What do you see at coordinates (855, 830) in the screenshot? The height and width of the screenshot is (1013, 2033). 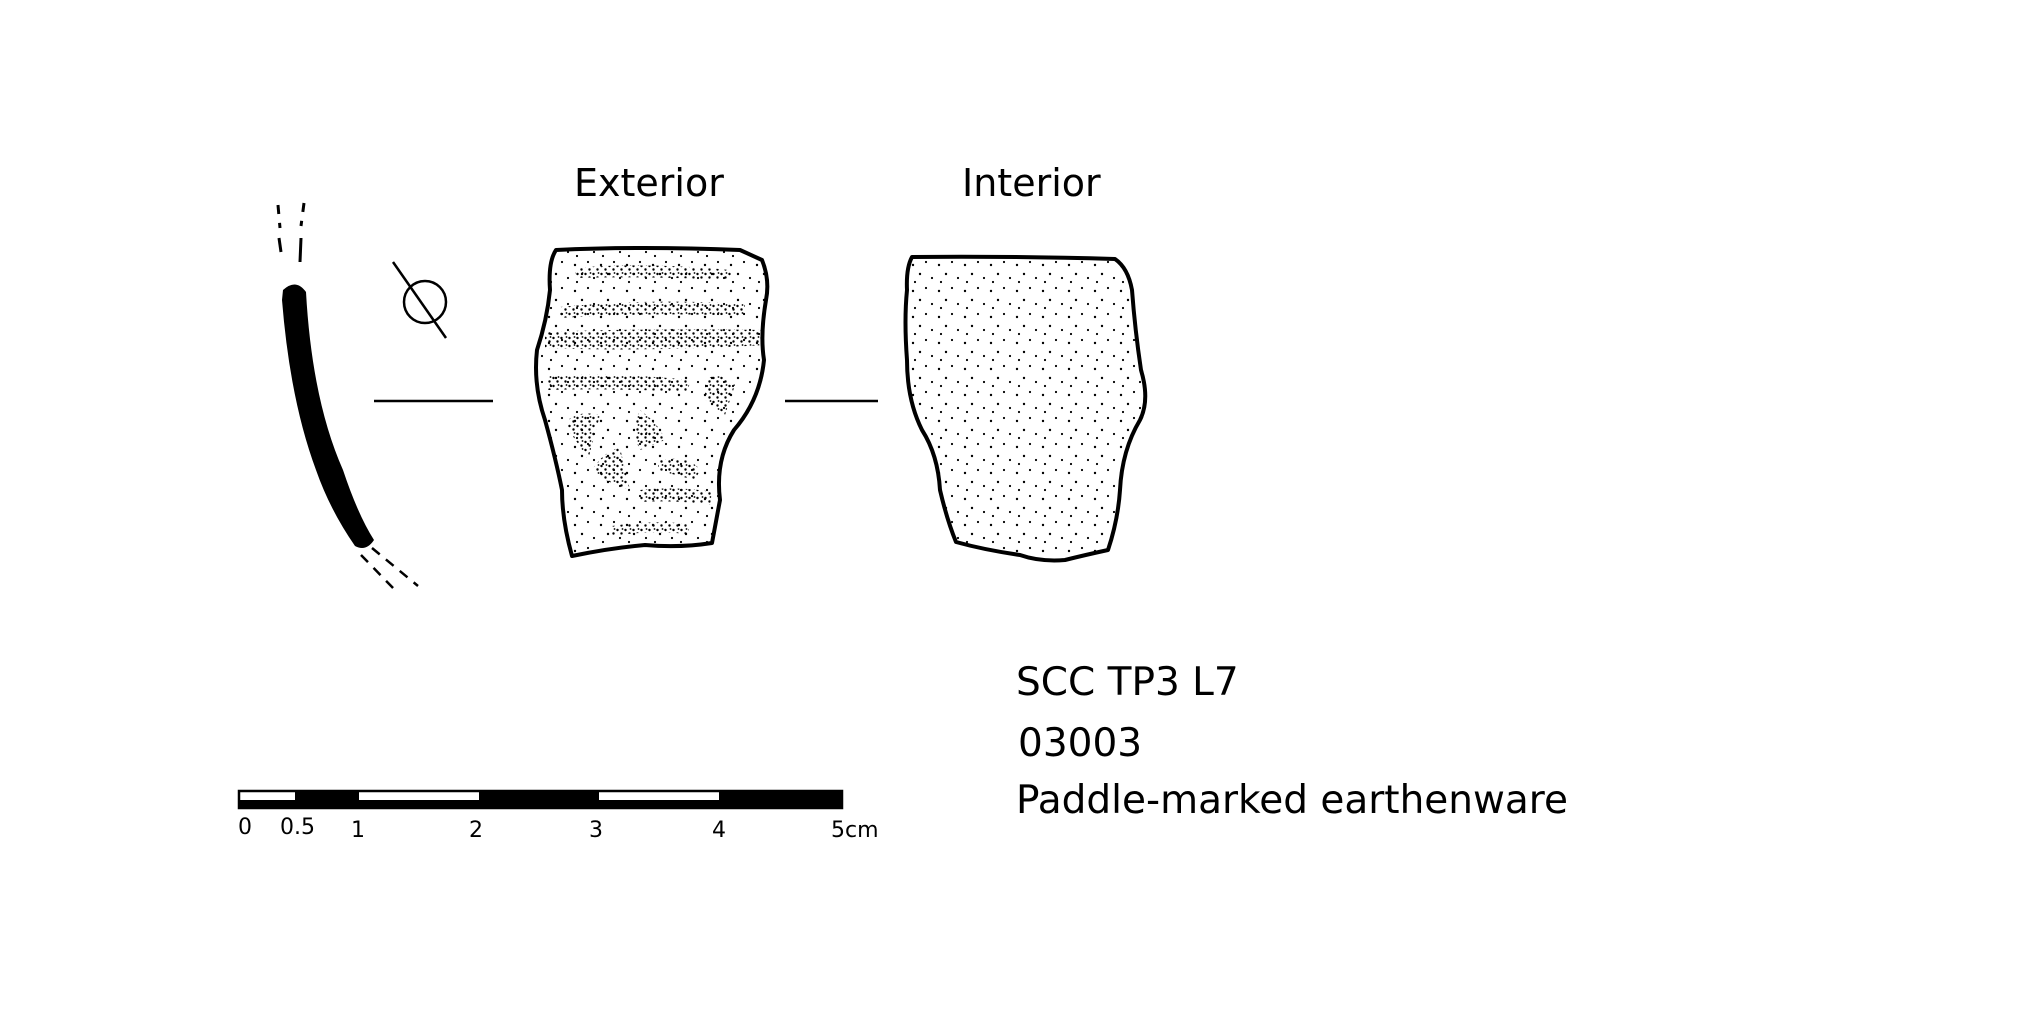 I see `scale-tick-label: 5cm` at bounding box center [855, 830].